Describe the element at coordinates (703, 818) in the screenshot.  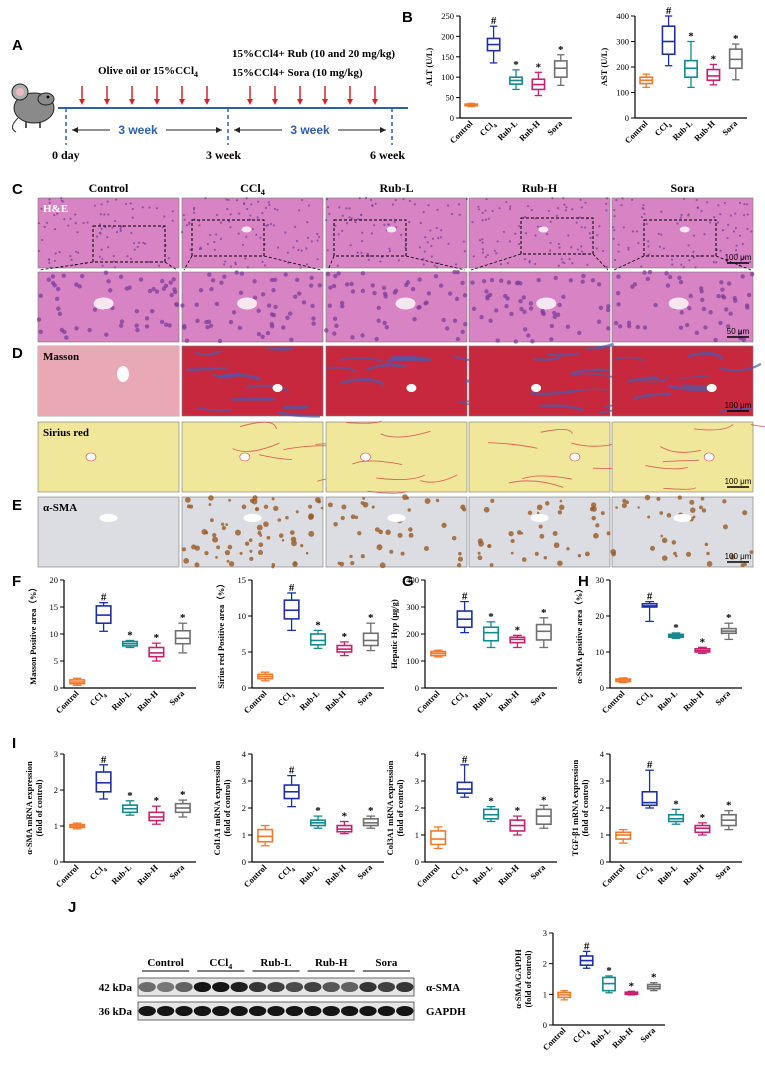
I see `sig-mark-tgfb1-Rub-H: *` at that location.